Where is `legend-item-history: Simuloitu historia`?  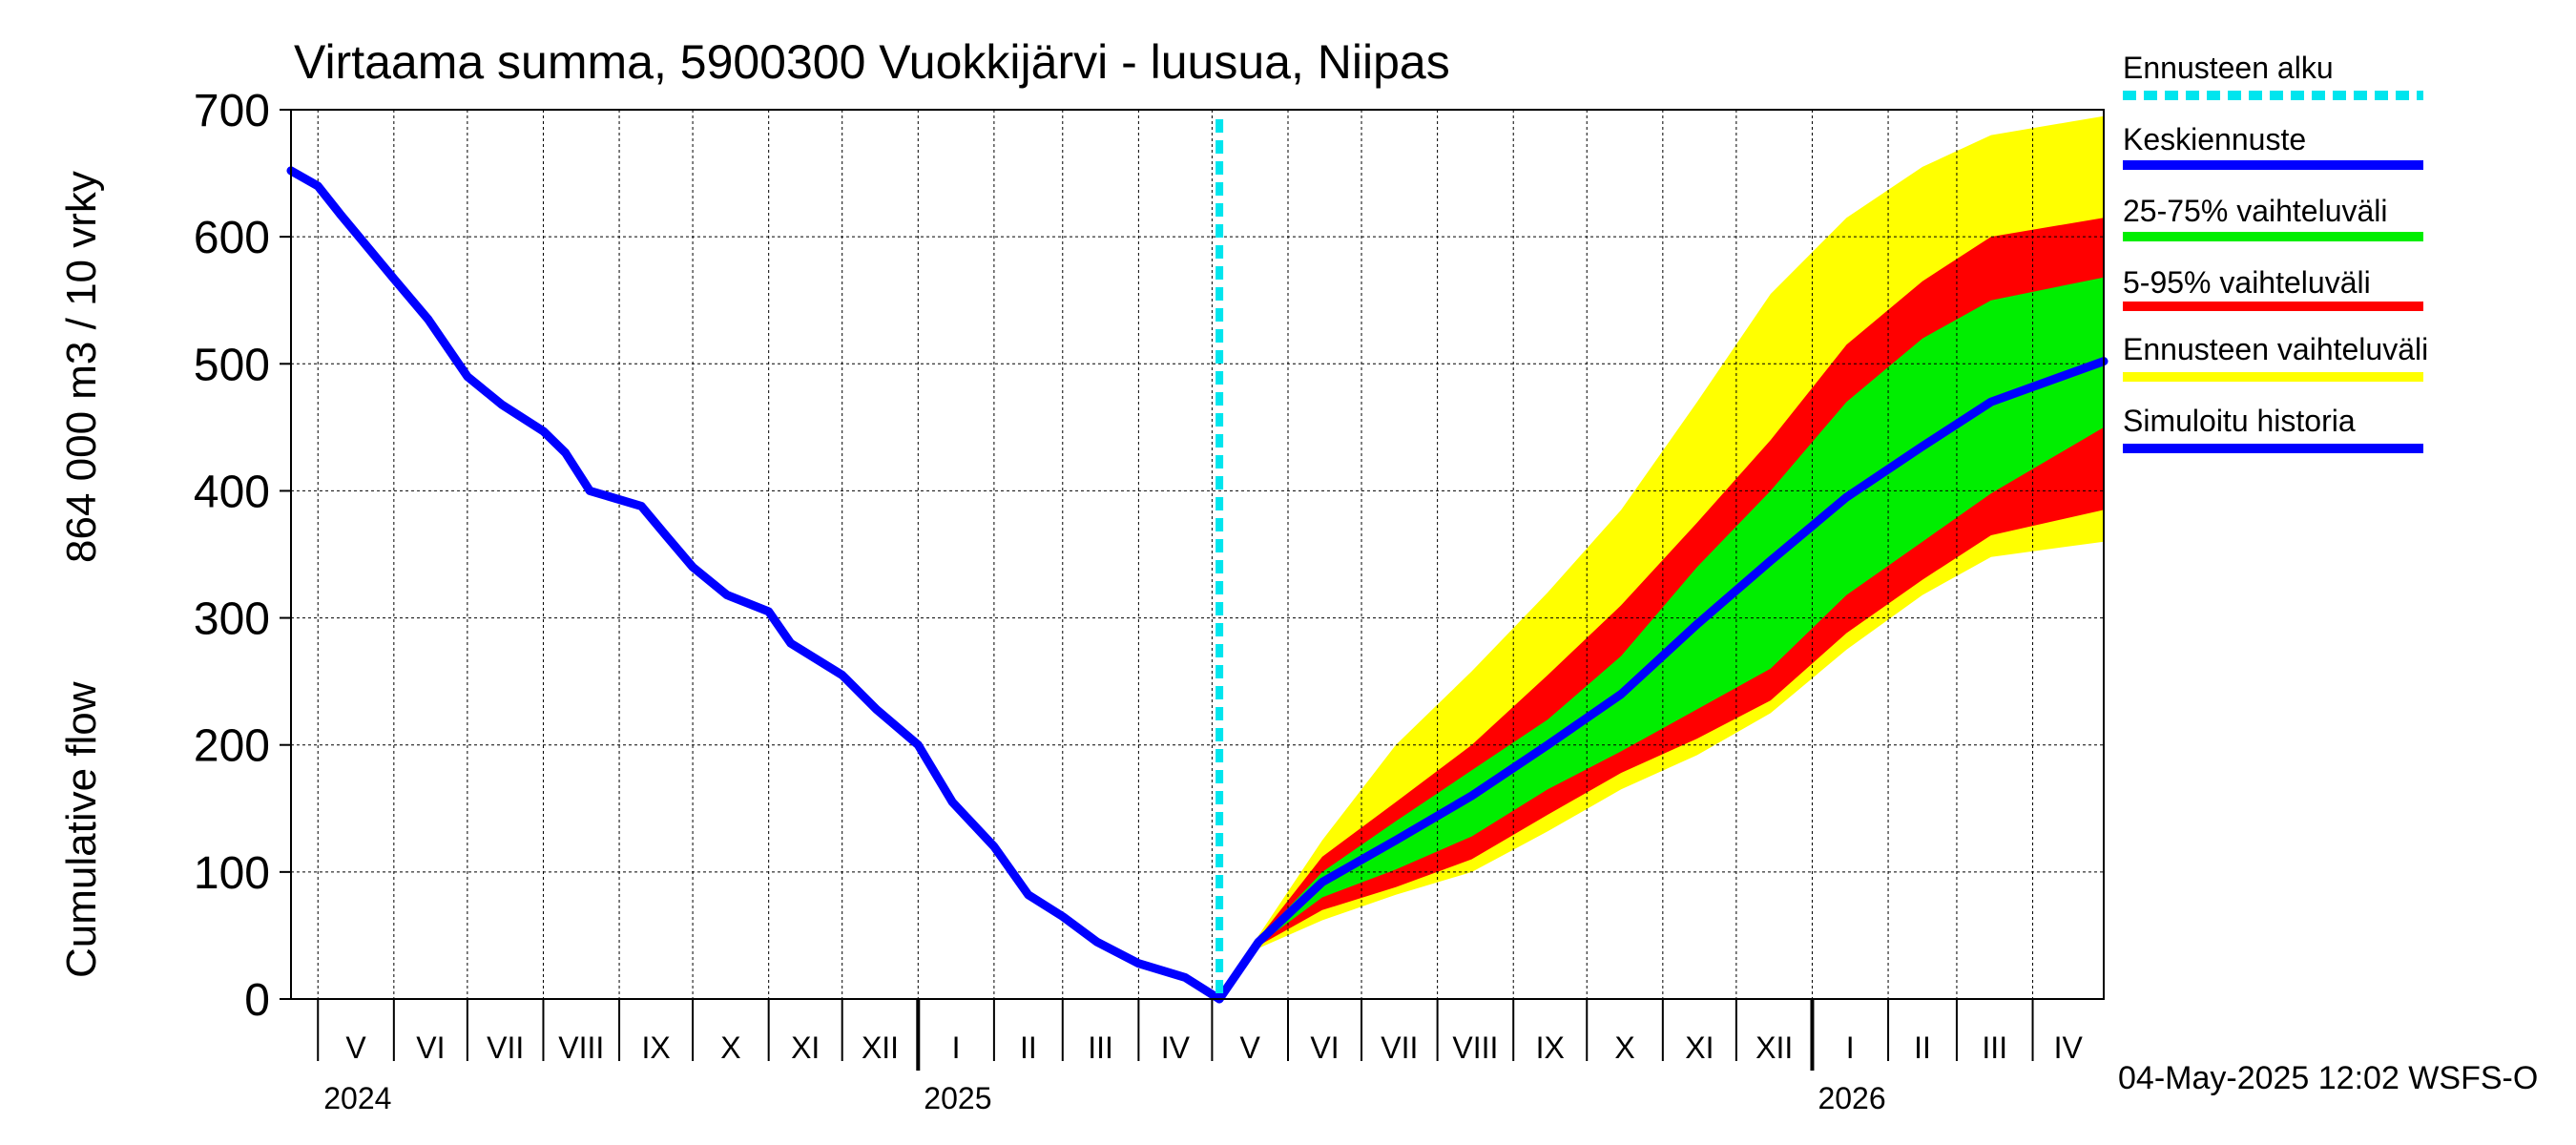 legend-item-history: Simuloitu historia is located at coordinates (2273, 429).